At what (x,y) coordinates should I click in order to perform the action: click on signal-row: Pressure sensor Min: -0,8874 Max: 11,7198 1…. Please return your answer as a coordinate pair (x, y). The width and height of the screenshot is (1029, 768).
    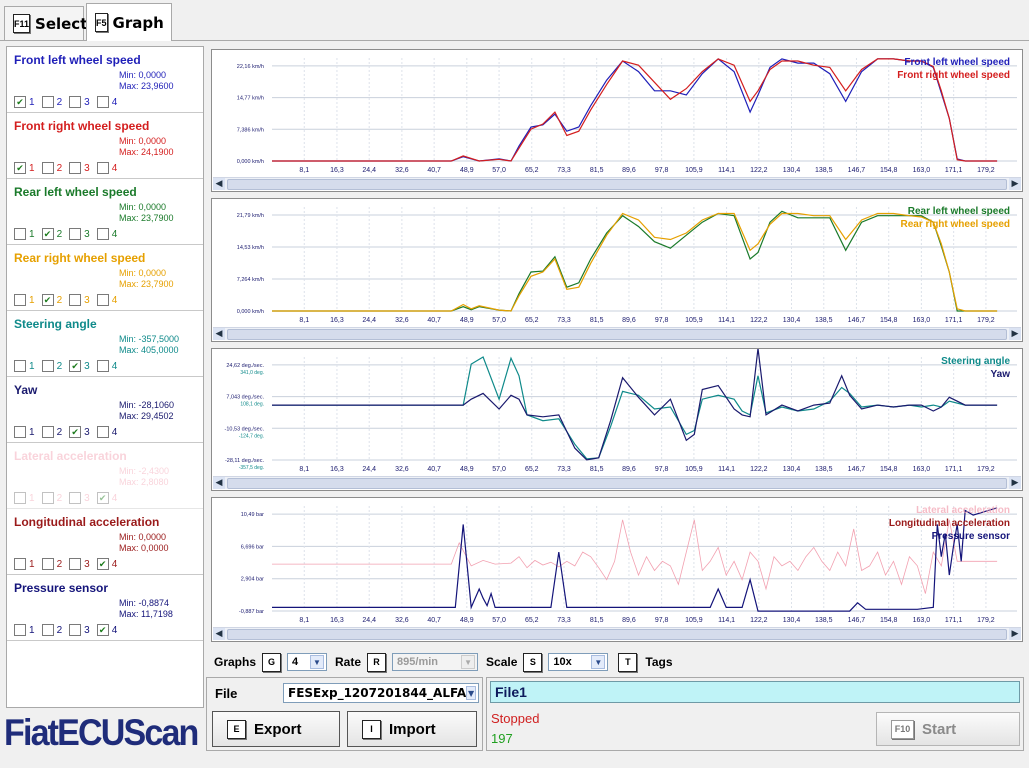
    Looking at the image, I should click on (105, 608).